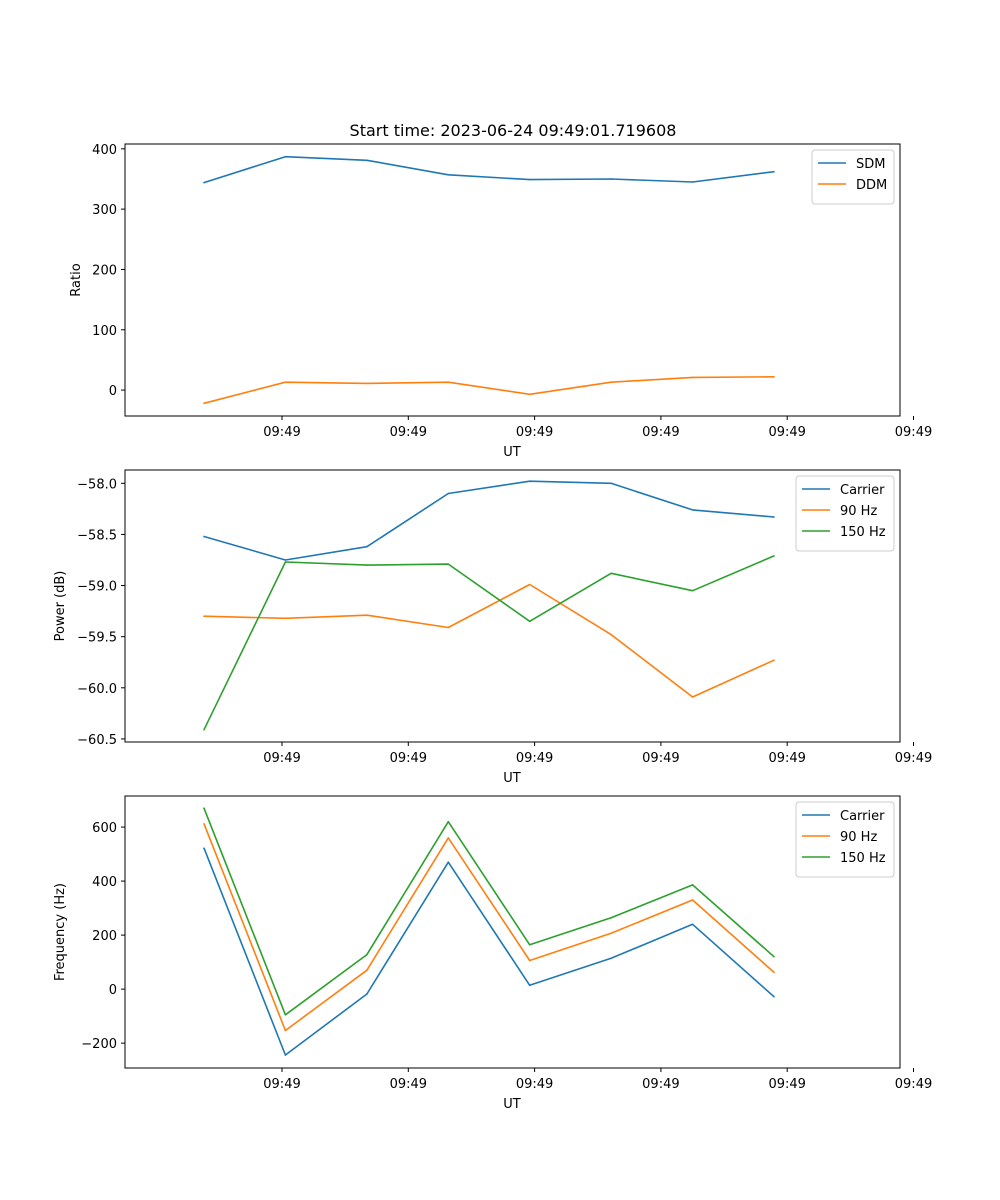  What do you see at coordinates (858, 837) in the screenshot?
I see `legend-entry: 90 Hz` at bounding box center [858, 837].